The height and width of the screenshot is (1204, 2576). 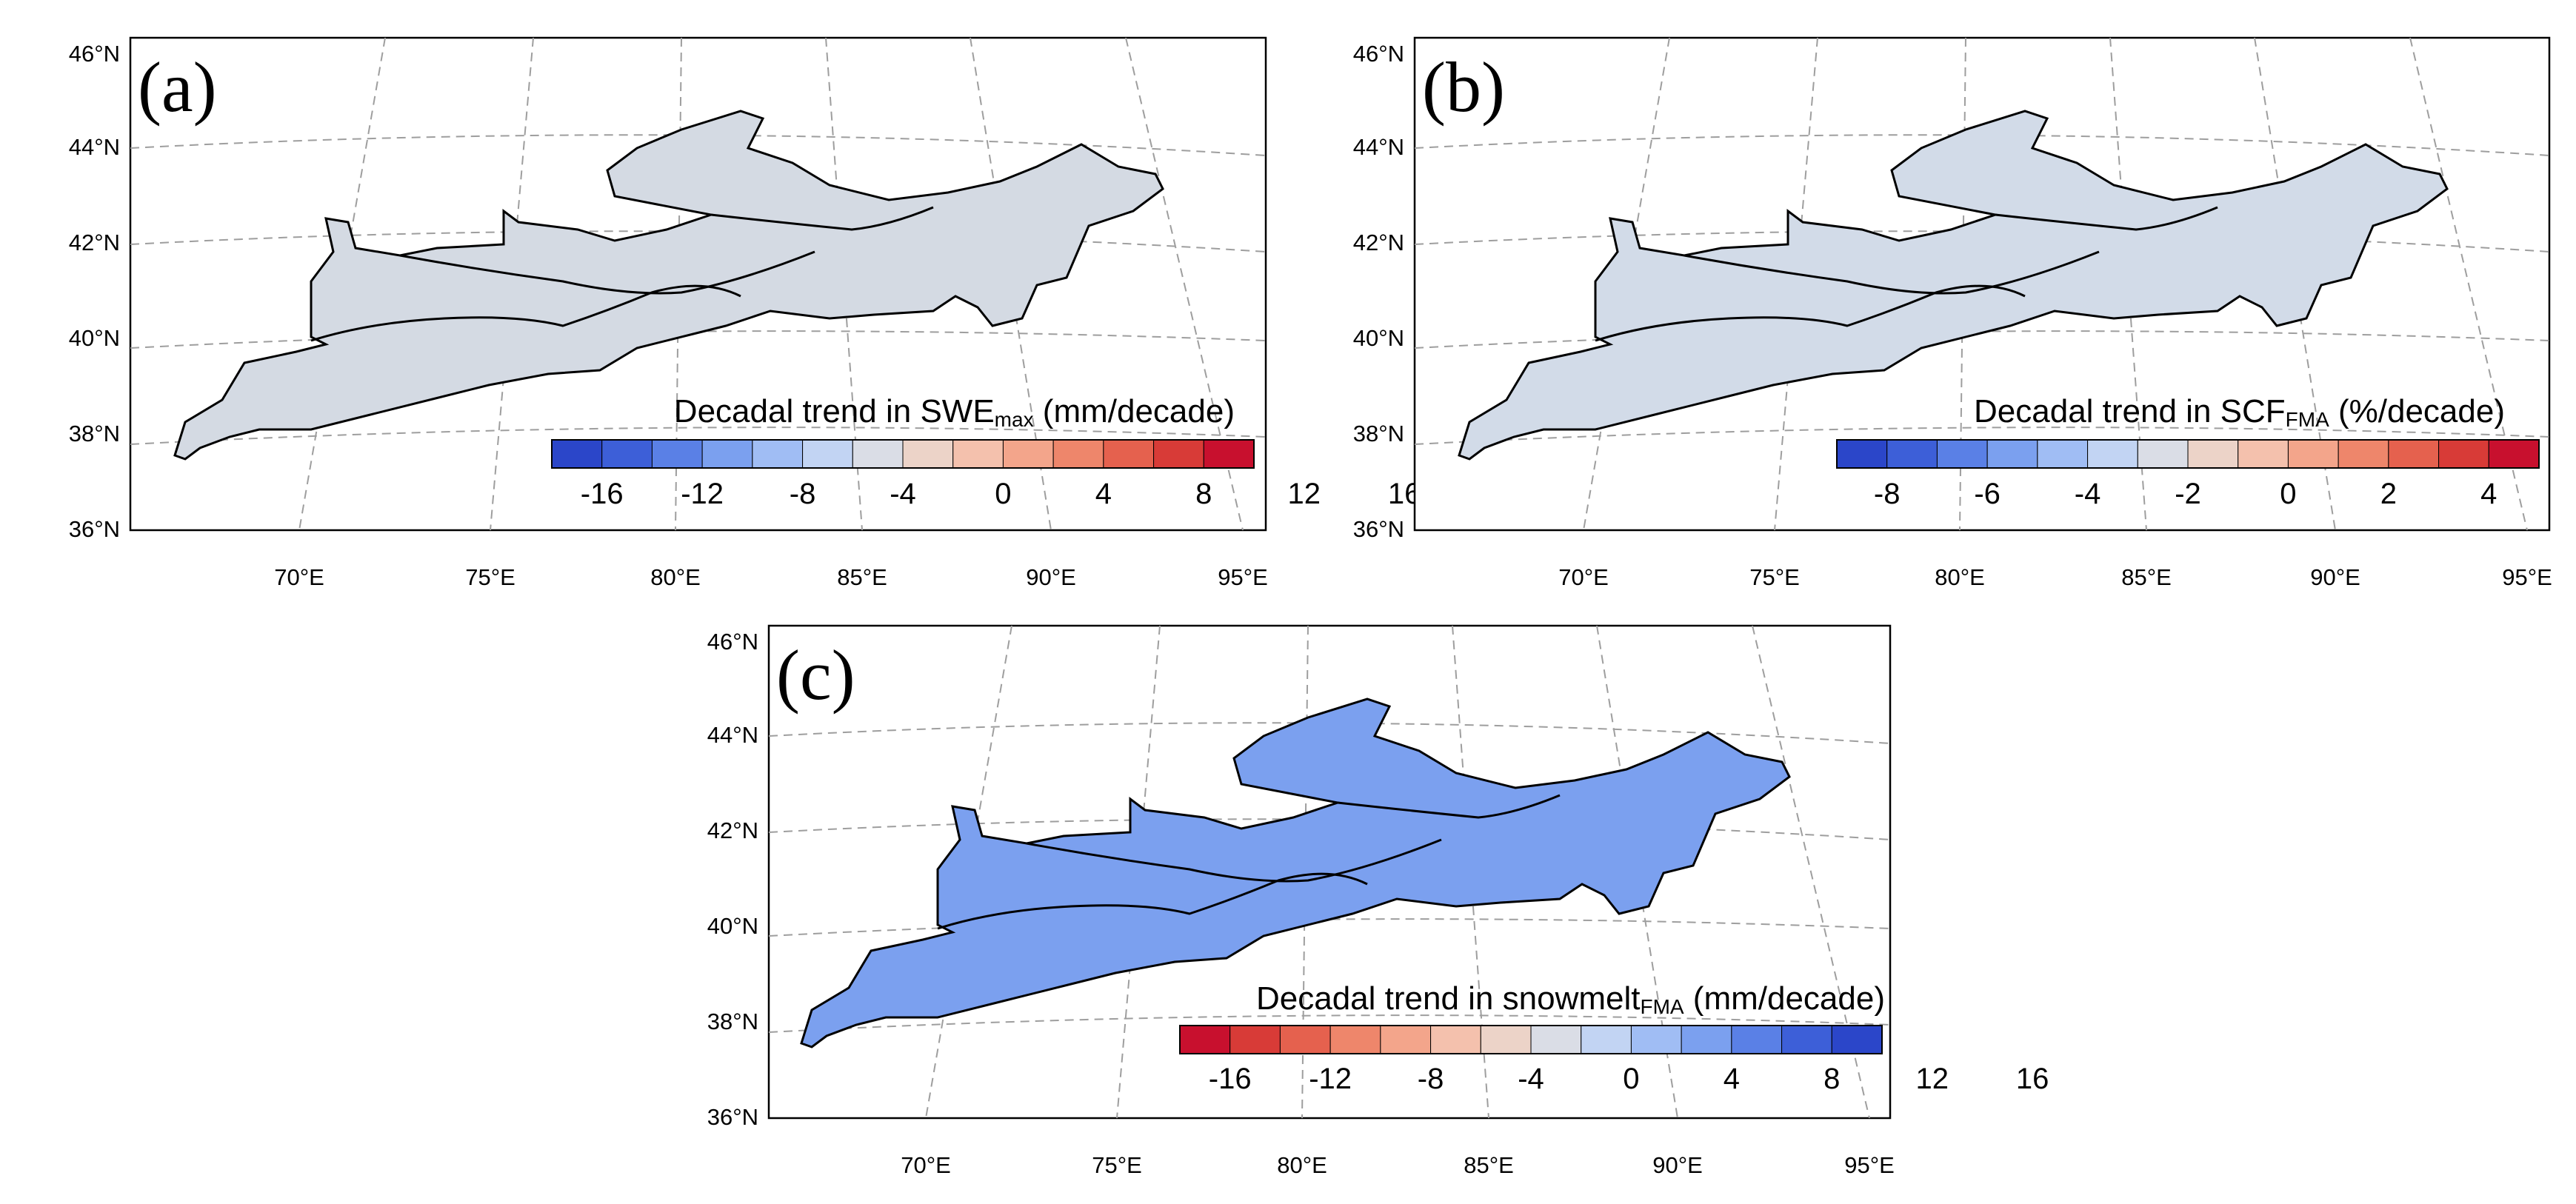 What do you see at coordinates (702, 494) in the screenshot?
I see `cb-tick-a-1: -12` at bounding box center [702, 494].